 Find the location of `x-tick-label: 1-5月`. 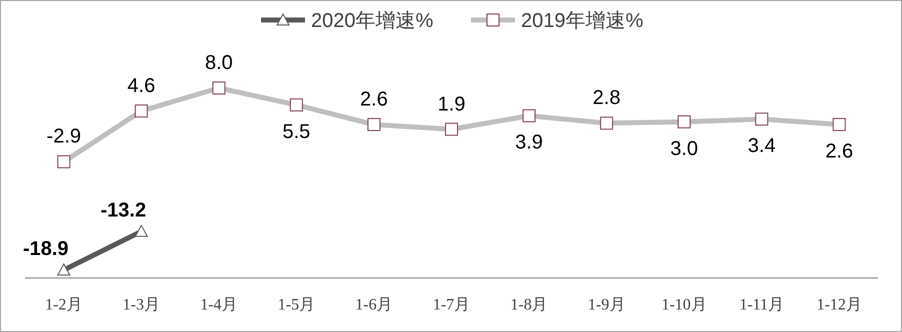

x-tick-label: 1-5月 is located at coordinates (297, 305).